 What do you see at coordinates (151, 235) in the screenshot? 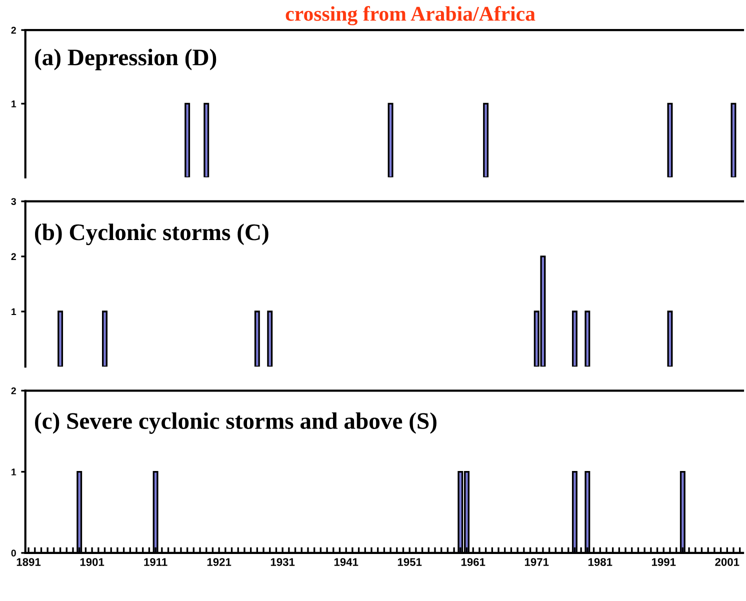
I see `text: (b) Cyclonic storms (C)` at bounding box center [151, 235].